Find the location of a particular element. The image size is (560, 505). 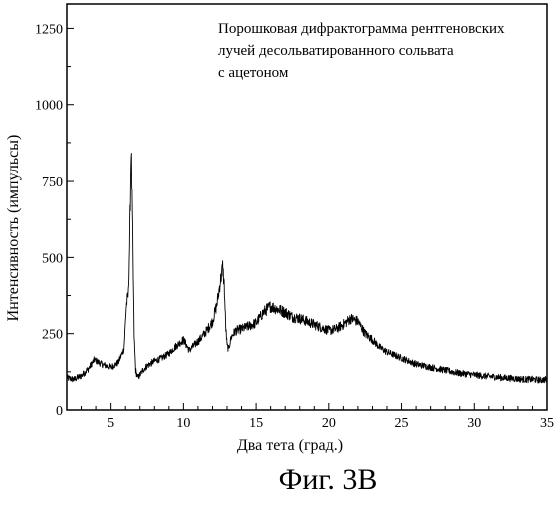

x-tick-label: 30 is located at coordinates (474, 423).